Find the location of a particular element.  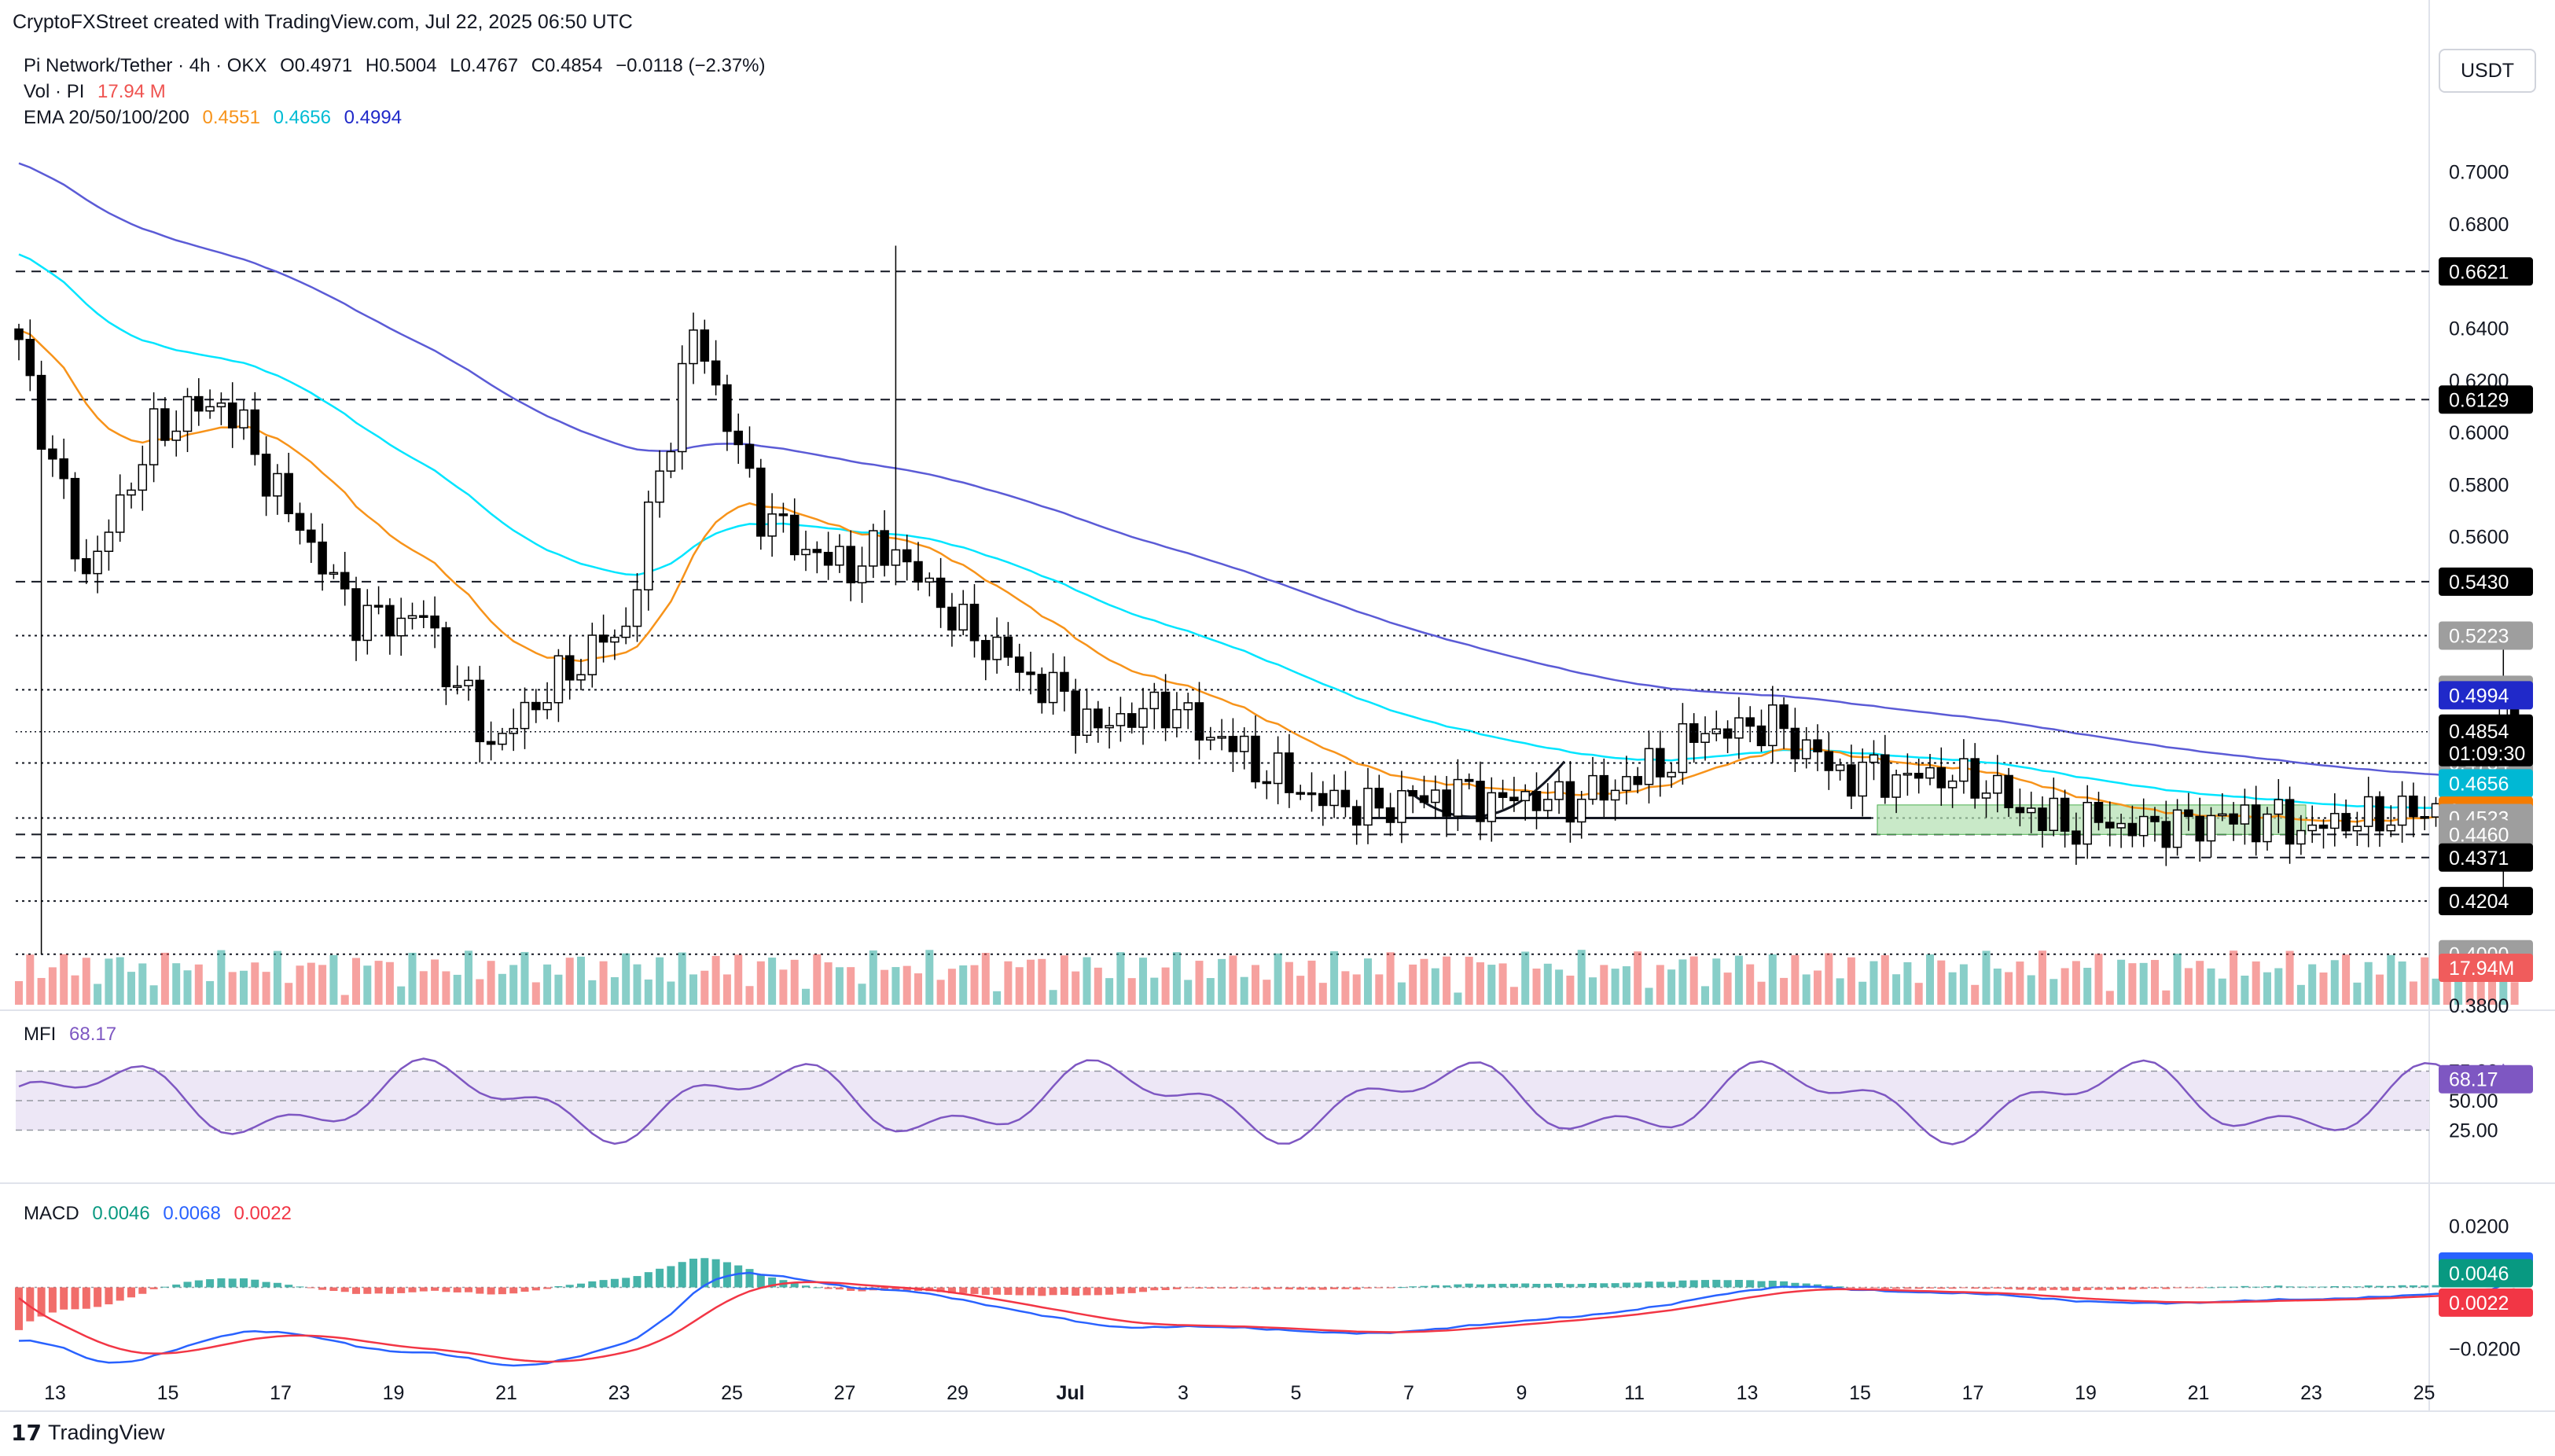

ohlc-high: H0.5004 is located at coordinates (401, 65).